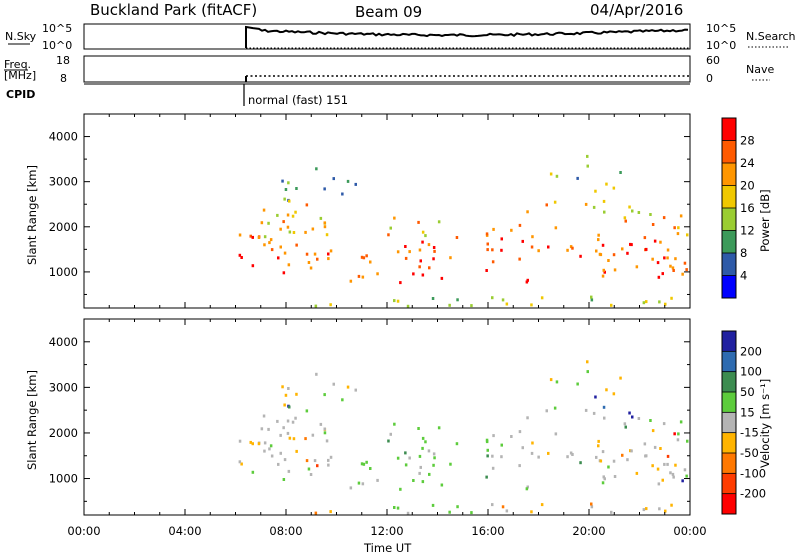 Image resolution: width=800 pixels, height=554 pixels. Describe the element at coordinates (749, 453) in the screenshot. I see `colorbar-tick-label: -50` at that location.